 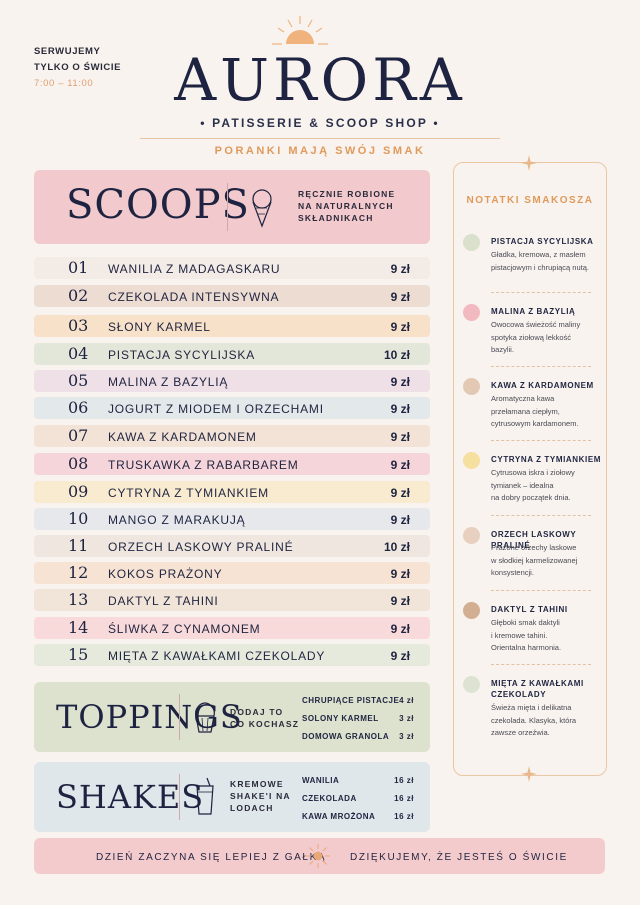 What do you see at coordinates (320, 138) in the screenshot?
I see `header-divider` at bounding box center [320, 138].